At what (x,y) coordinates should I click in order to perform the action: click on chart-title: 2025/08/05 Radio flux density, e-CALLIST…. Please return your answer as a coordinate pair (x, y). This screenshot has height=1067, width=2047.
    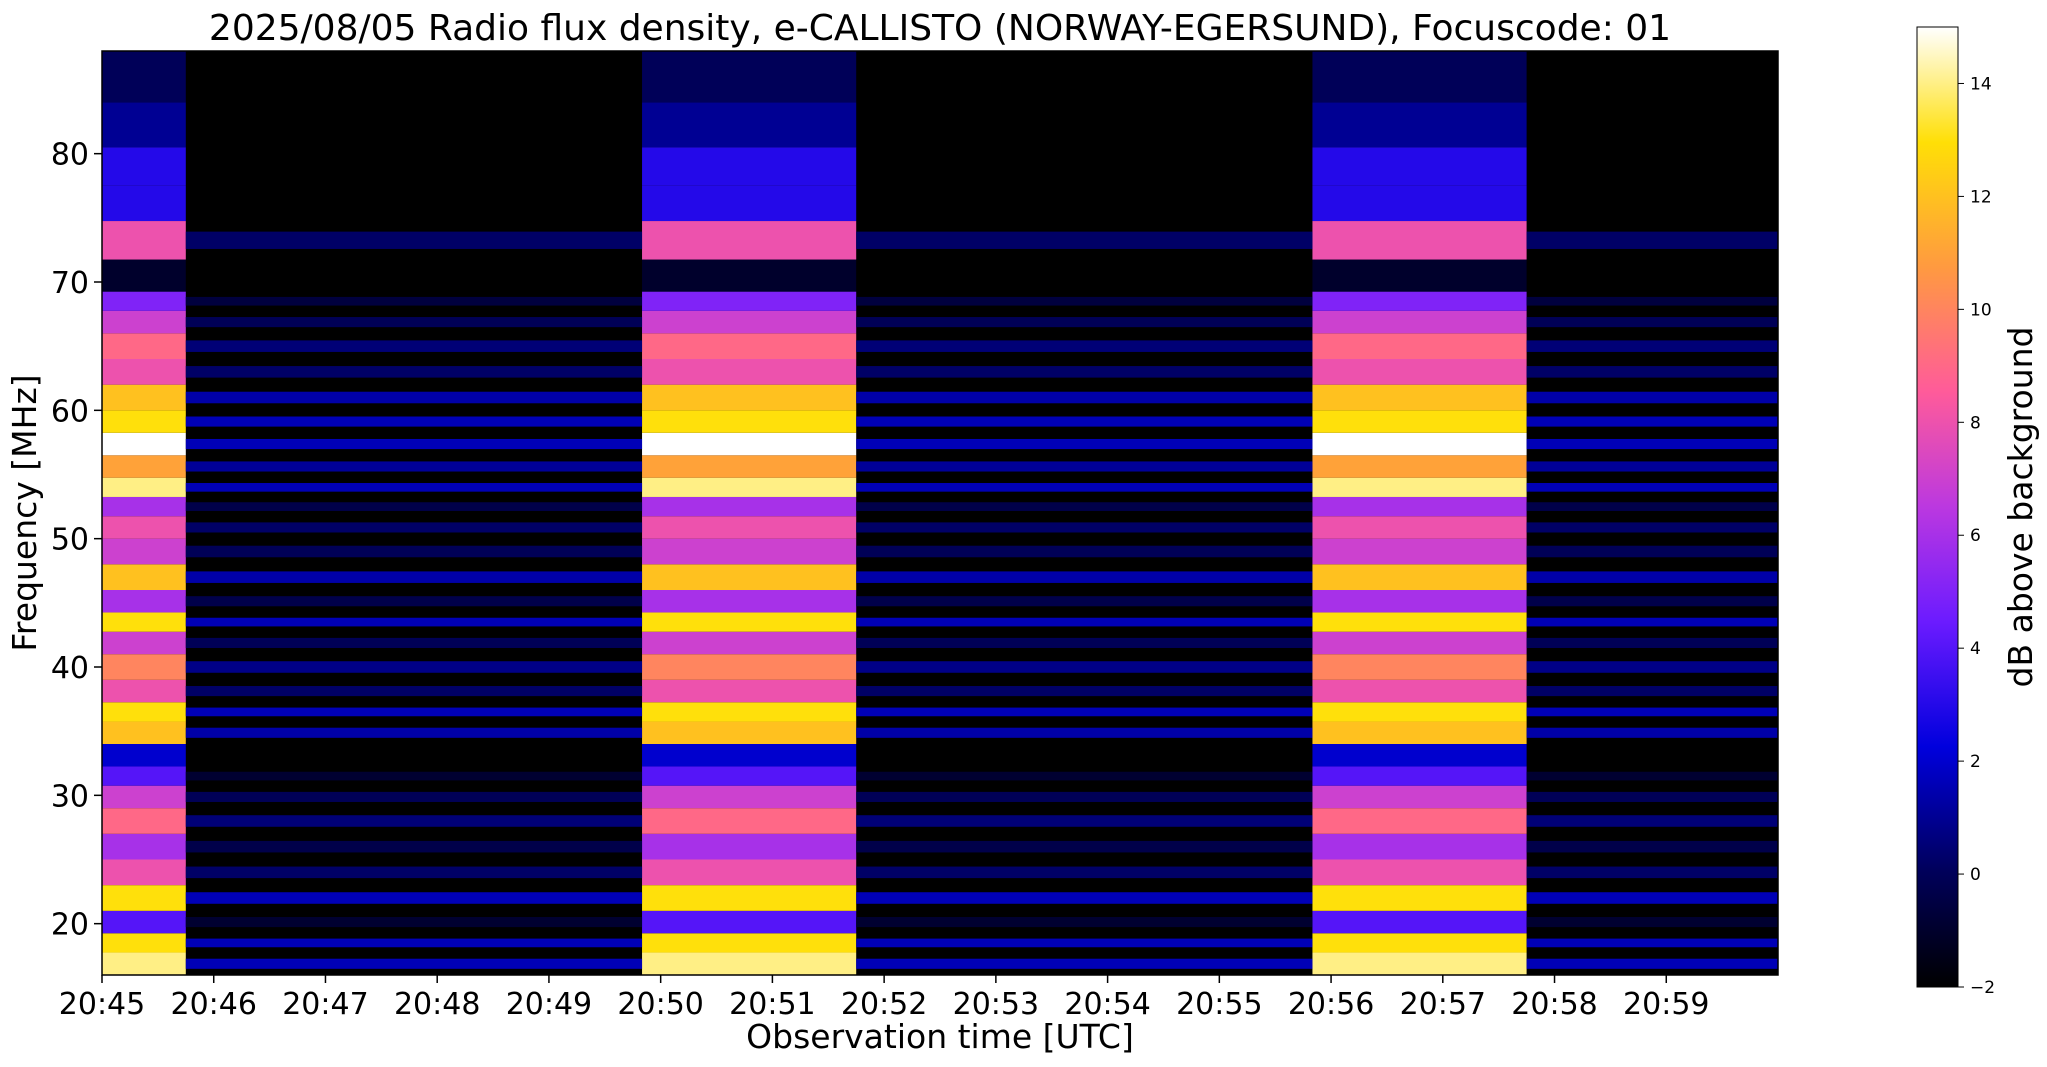
    Looking at the image, I should click on (940, 28).